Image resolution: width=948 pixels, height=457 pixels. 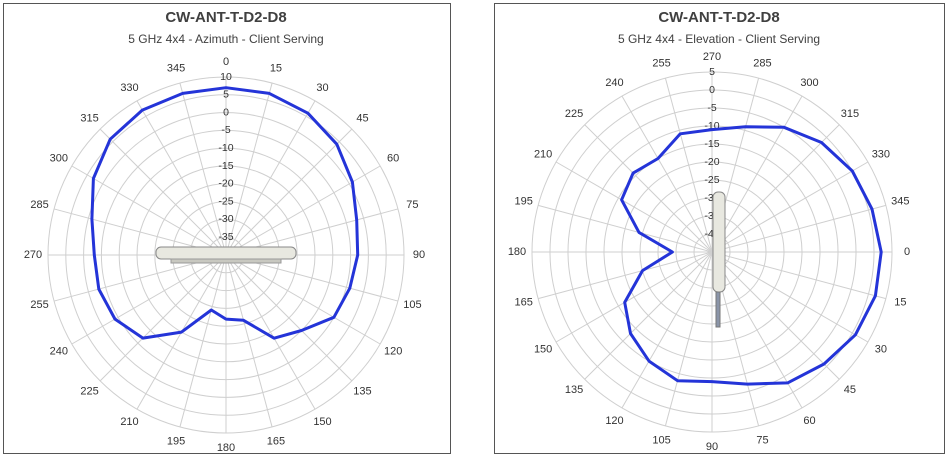 What do you see at coordinates (543, 154) in the screenshot?
I see `angle-label: 210` at bounding box center [543, 154].